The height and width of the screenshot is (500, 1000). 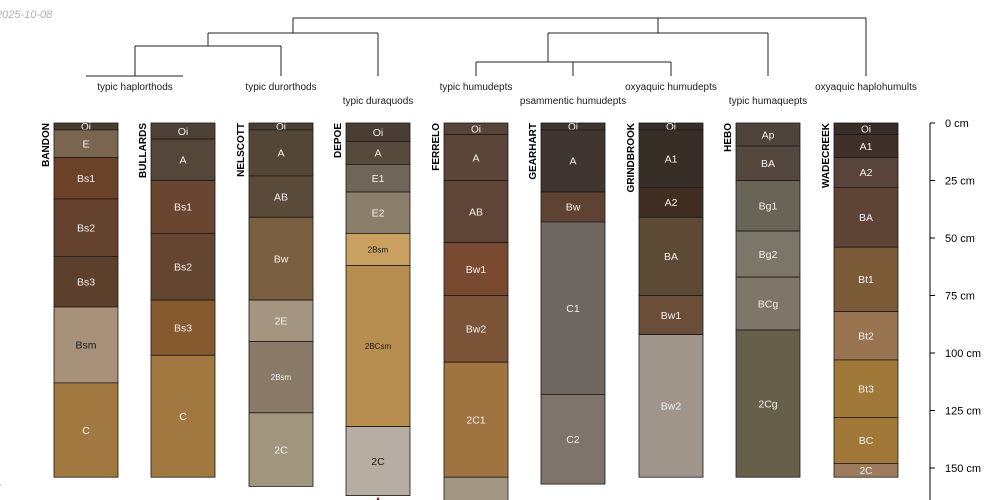 I want to click on horizon-label: E2, so click(x=378, y=213).